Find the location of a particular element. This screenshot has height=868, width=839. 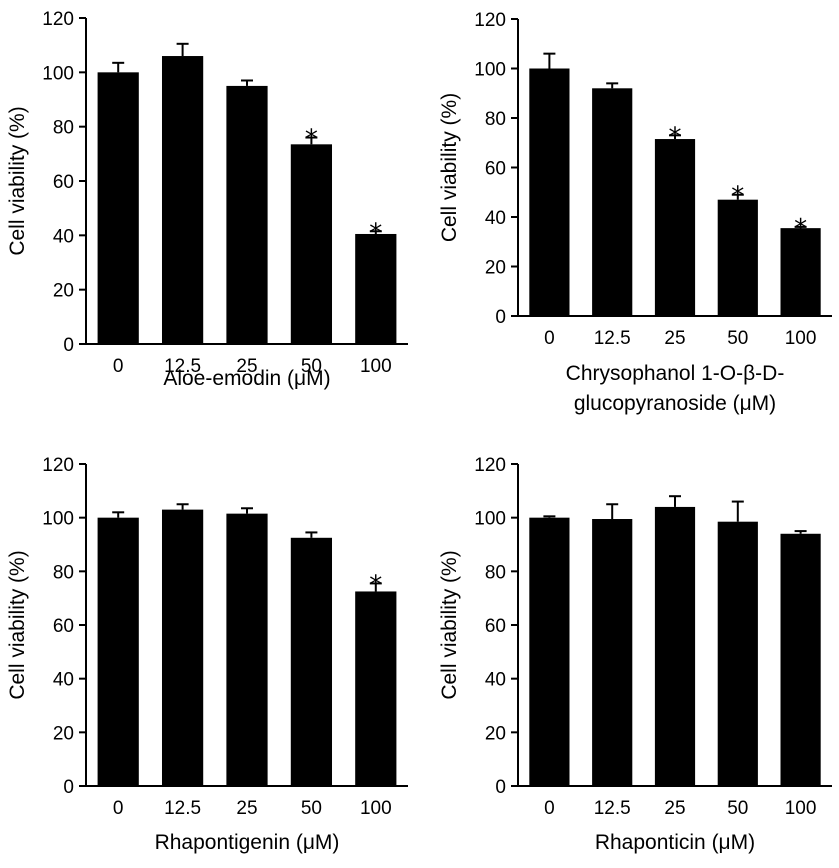

x-axis-title: glucopyranoside (μM) is located at coordinates (675, 403).